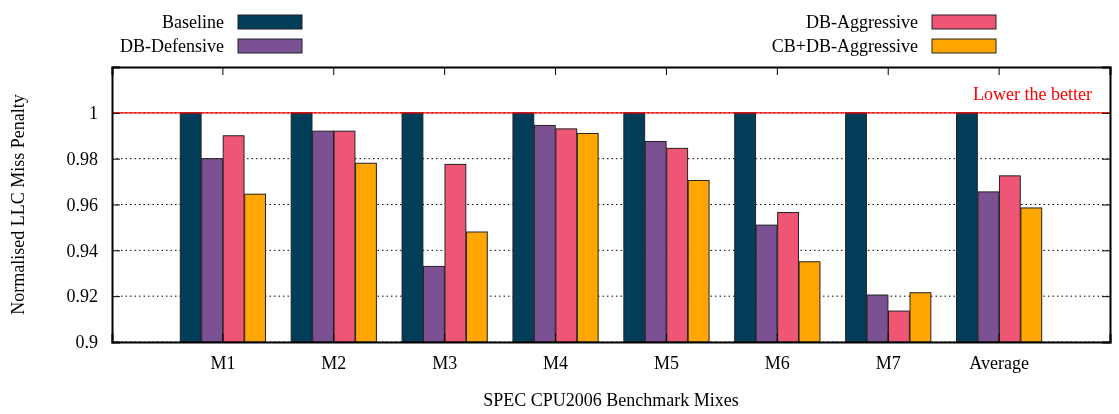  What do you see at coordinates (93, 113) in the screenshot?
I see `y-tick-label: 1` at bounding box center [93, 113].